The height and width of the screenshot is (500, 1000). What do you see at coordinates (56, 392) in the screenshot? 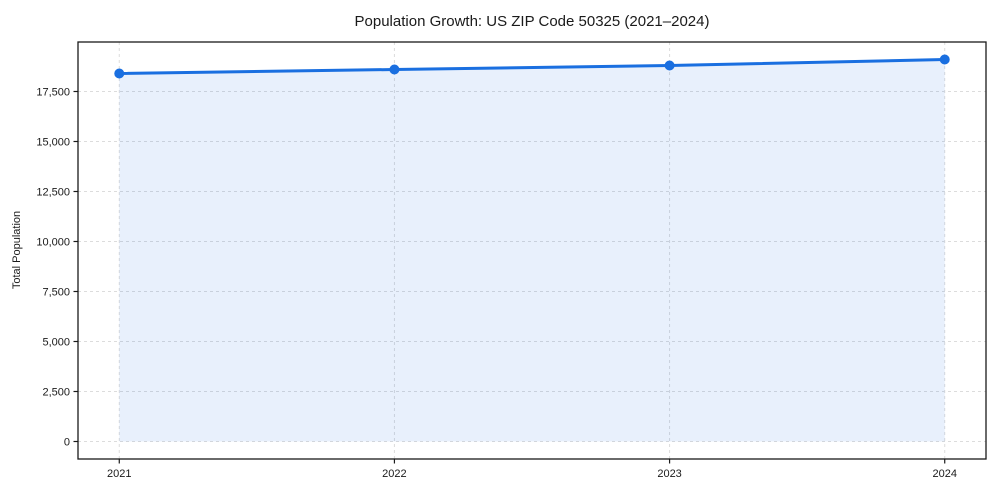
I see `y-tick-label: 2,500` at bounding box center [56, 392].